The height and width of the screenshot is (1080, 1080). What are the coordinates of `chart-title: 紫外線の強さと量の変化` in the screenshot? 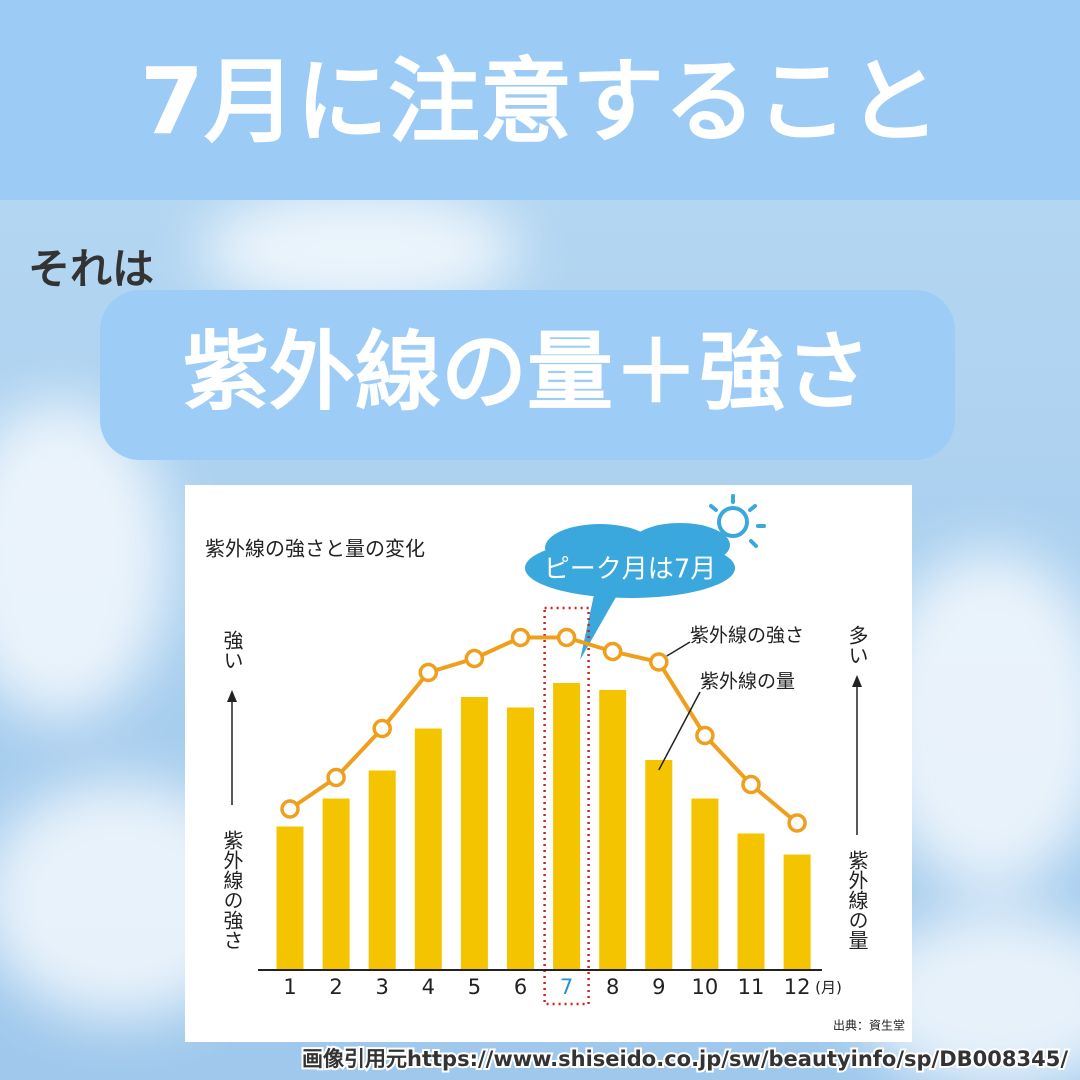 It's located at (315, 549).